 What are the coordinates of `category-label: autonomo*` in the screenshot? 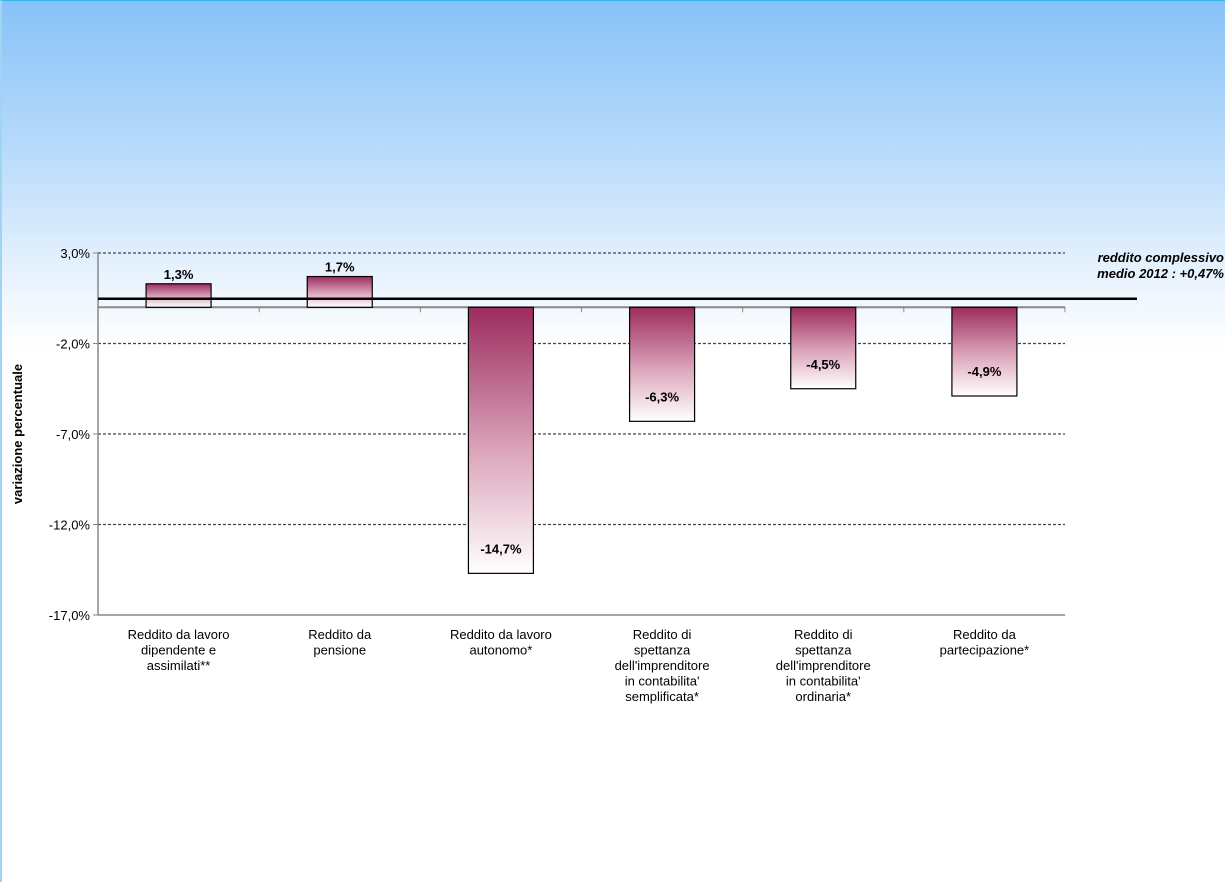 It's located at (500, 650).